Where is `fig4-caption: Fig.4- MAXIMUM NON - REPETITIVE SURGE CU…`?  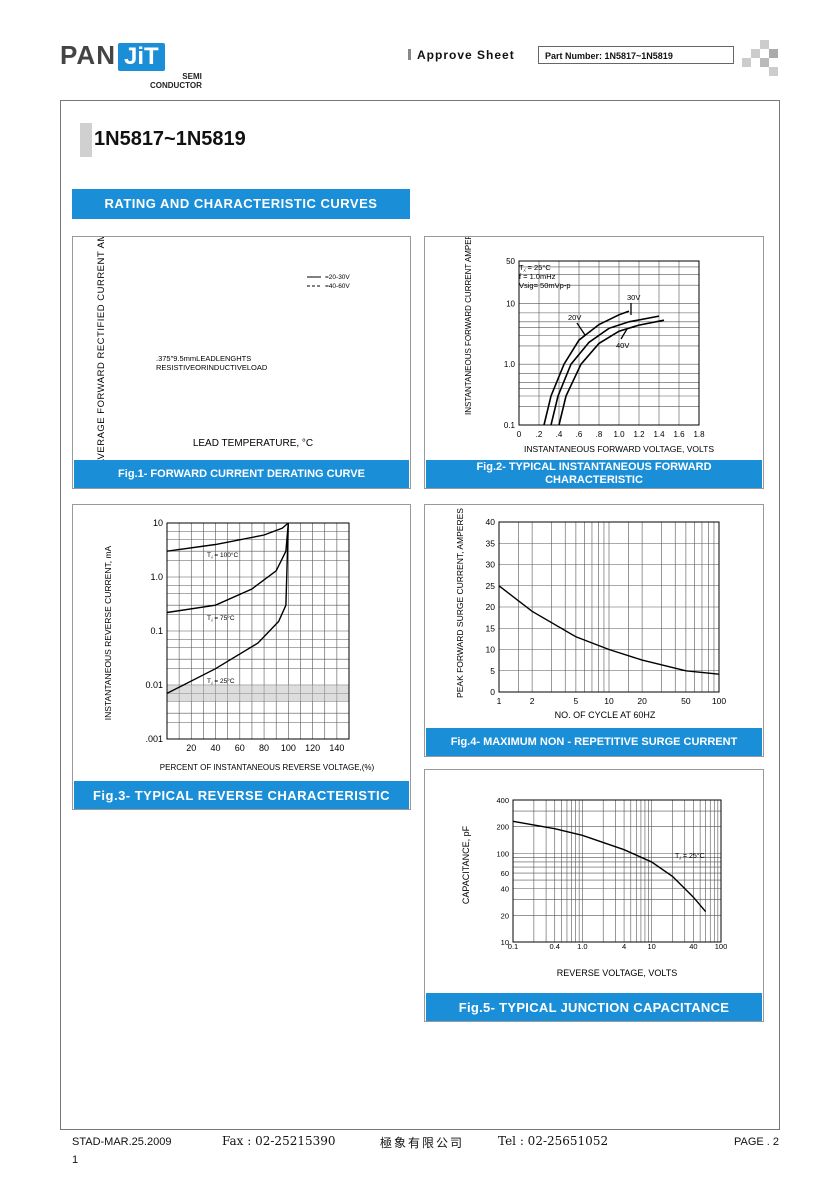 fig4-caption: Fig.4- MAXIMUM NON - REPETITIVE SURGE CU… is located at coordinates (594, 742).